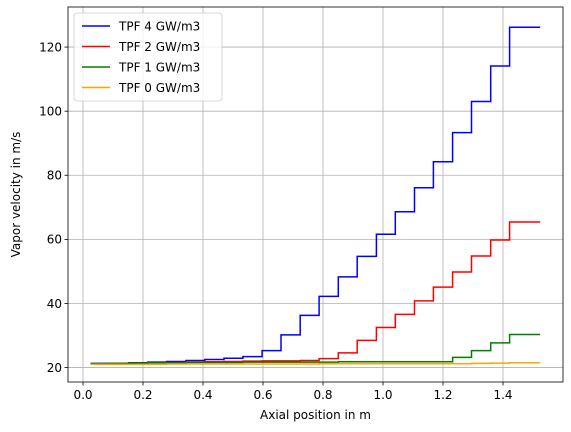  Describe the element at coordinates (54, 176) in the screenshot. I see `y-tick-label: 80` at that location.